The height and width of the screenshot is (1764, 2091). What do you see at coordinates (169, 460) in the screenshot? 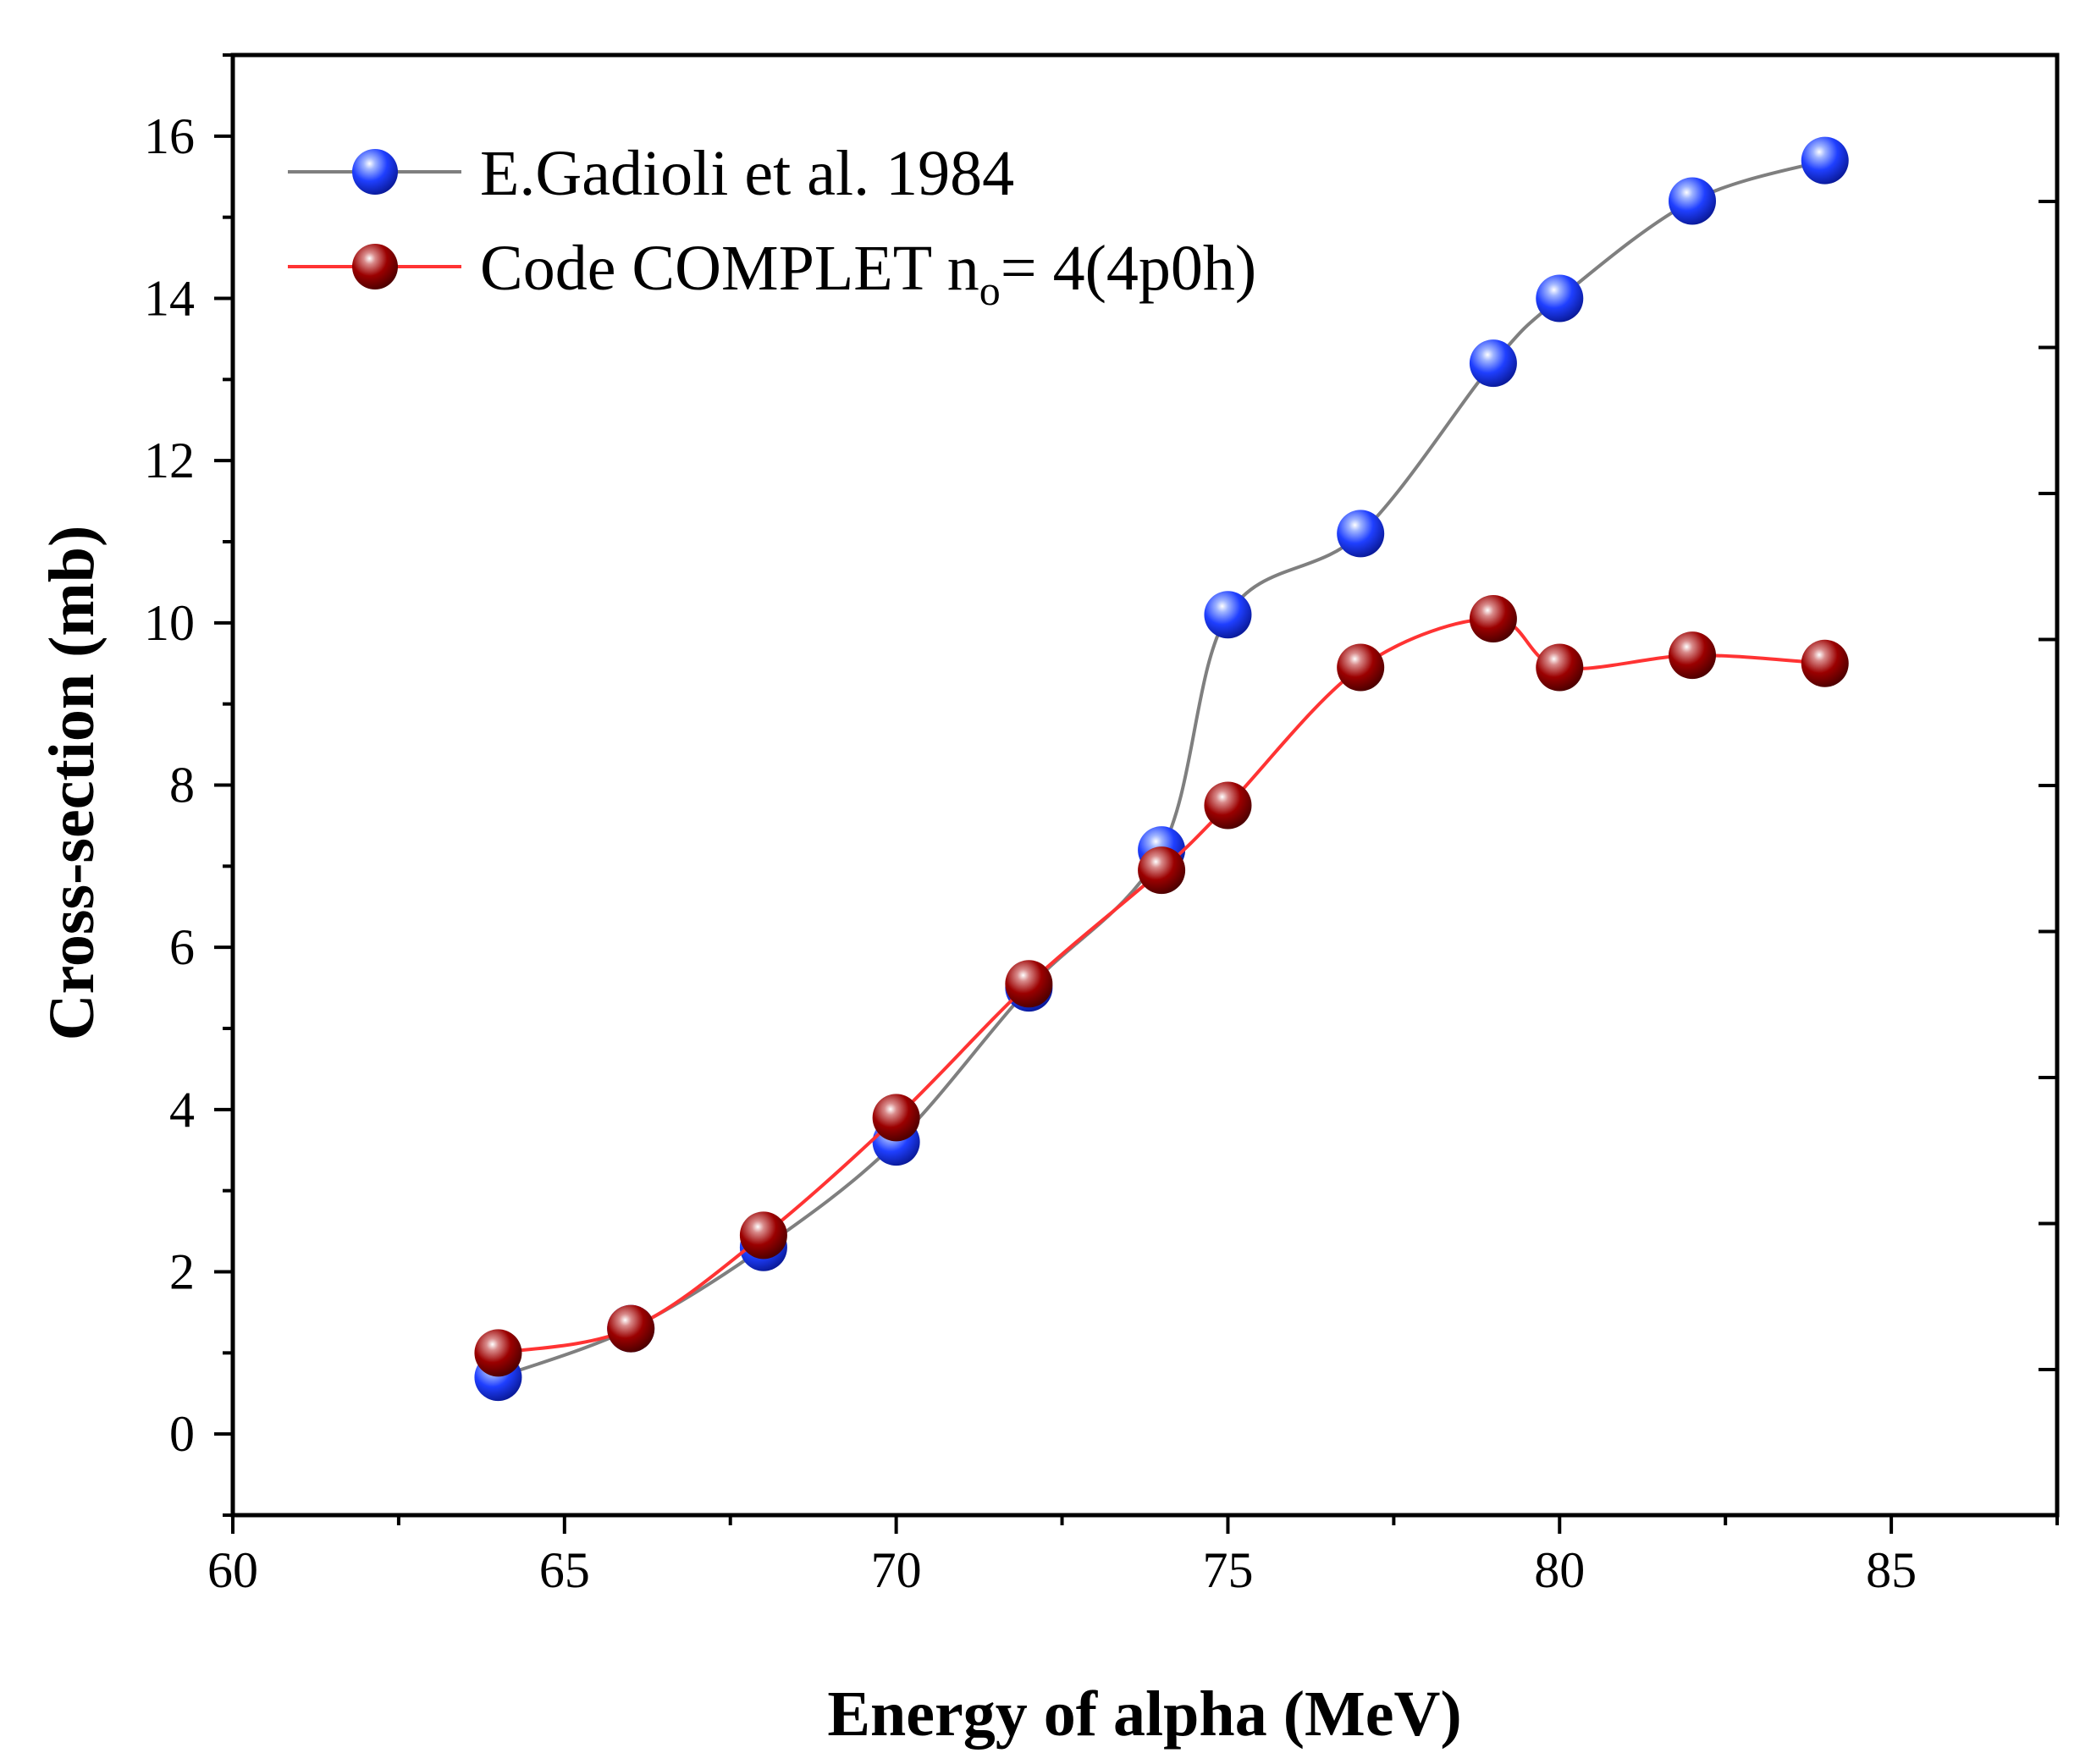
I see `y-tick-label: 12` at bounding box center [169, 460].